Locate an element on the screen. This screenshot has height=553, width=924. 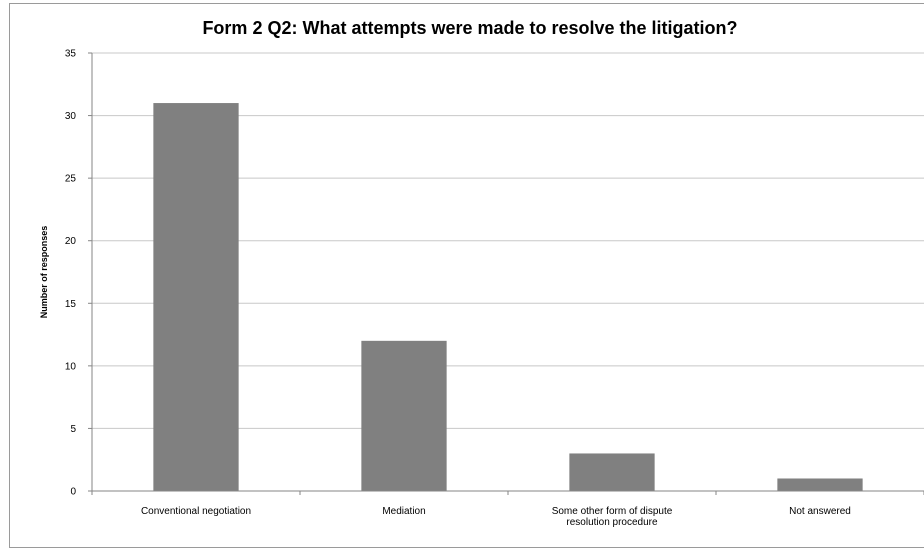
x-tick-label: Not answered is located at coordinates (820, 511).